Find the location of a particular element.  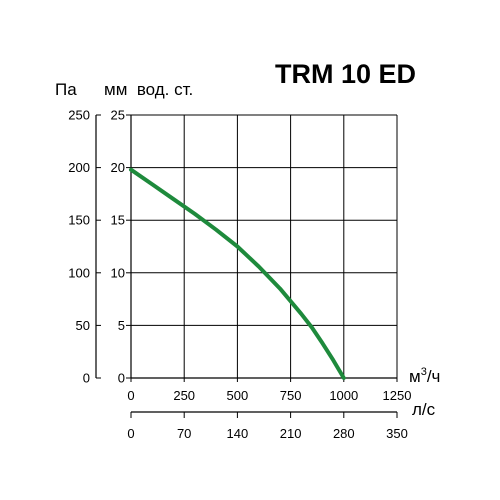

x-axis-unit-m3h: м3/ч is located at coordinates (424, 376).